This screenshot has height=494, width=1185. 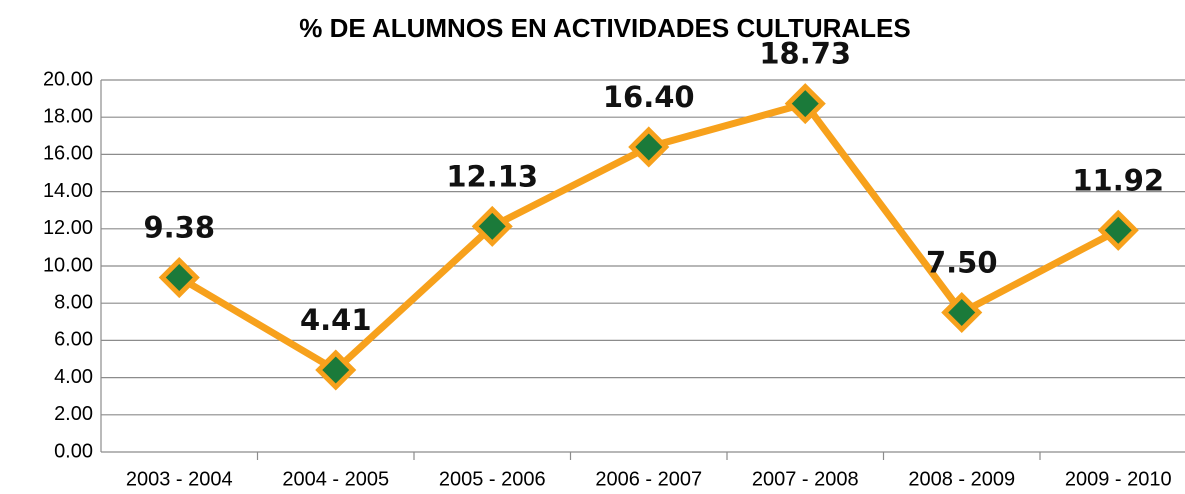 I want to click on data-label: 9.38, so click(x=179, y=228).